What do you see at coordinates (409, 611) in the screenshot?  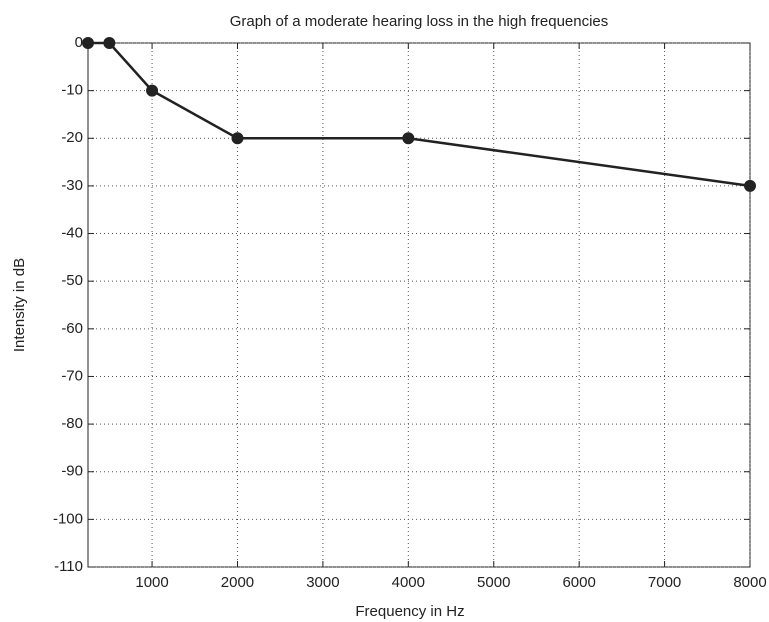 I see `x-axis-label: Frequency in Hz` at bounding box center [409, 611].